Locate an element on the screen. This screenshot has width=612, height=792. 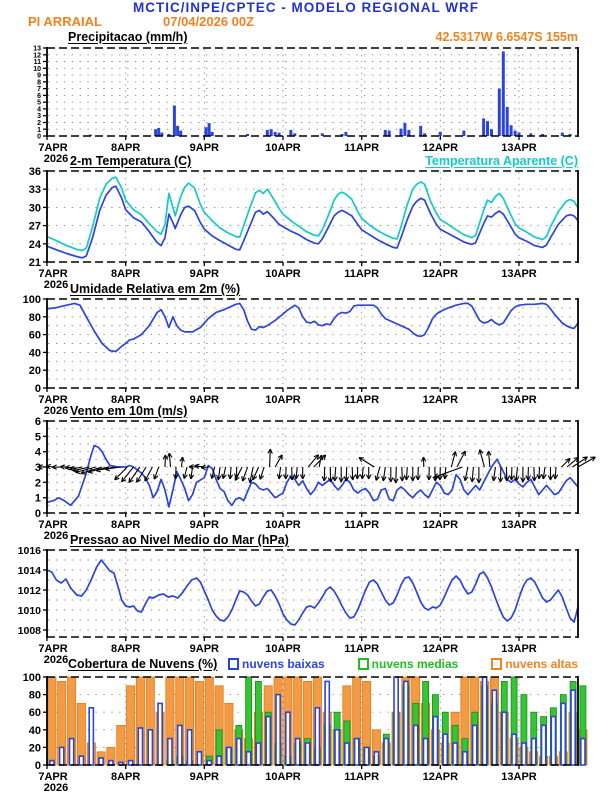
svg-text: 30 is located at coordinates (35, 208).